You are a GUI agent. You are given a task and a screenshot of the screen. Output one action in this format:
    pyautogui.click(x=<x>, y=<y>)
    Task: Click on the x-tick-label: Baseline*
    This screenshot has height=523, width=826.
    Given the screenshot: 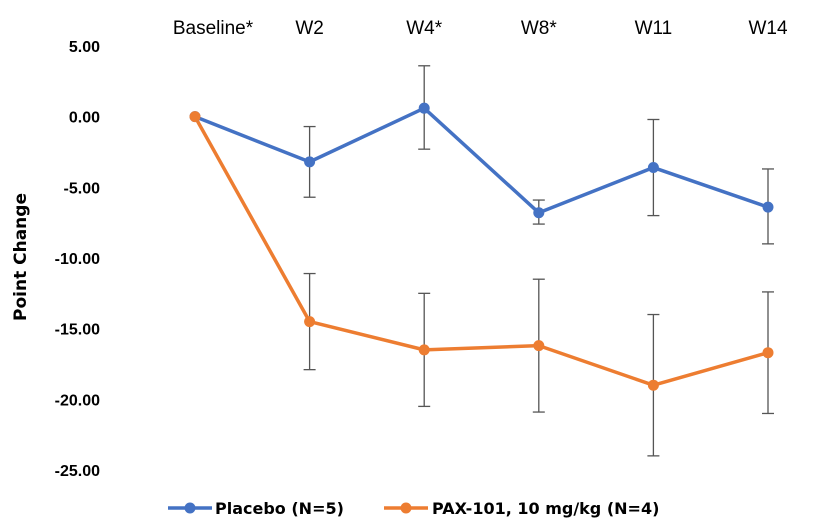 What is the action you would take?
    pyautogui.click(x=213, y=28)
    